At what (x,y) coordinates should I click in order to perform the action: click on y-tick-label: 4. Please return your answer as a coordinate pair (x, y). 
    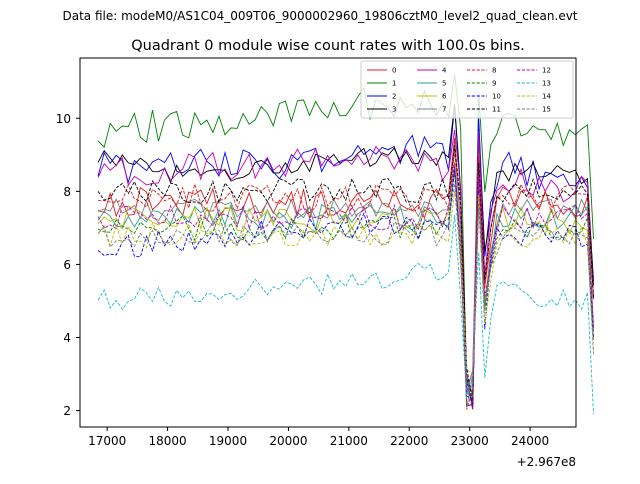
    Looking at the image, I should click on (67, 338).